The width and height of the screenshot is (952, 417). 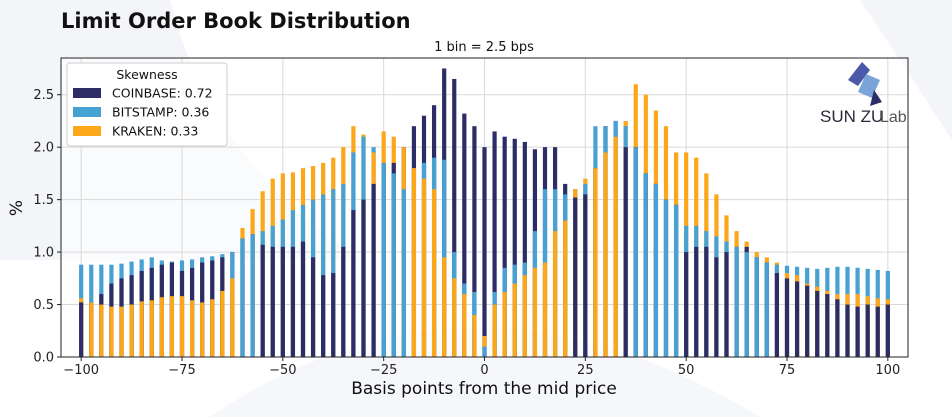 What do you see at coordinates (181, 370) in the screenshot?
I see `x-tick-label: −75` at bounding box center [181, 370].